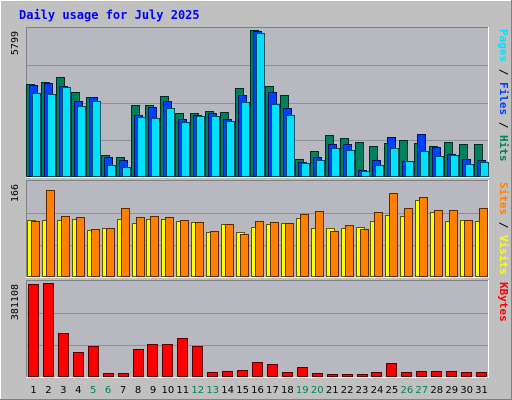  What do you see at coordinates (481, 390) in the screenshot?
I see `x-tick-label: 31` at bounding box center [481, 390].